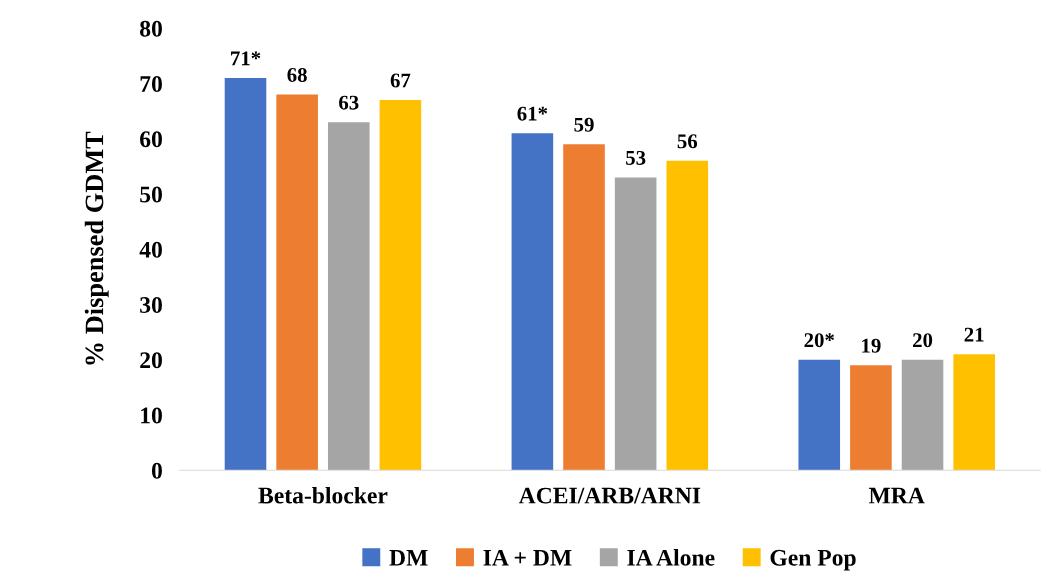  Describe the element at coordinates (400, 80) in the screenshot. I see `data-label: 67` at that location.